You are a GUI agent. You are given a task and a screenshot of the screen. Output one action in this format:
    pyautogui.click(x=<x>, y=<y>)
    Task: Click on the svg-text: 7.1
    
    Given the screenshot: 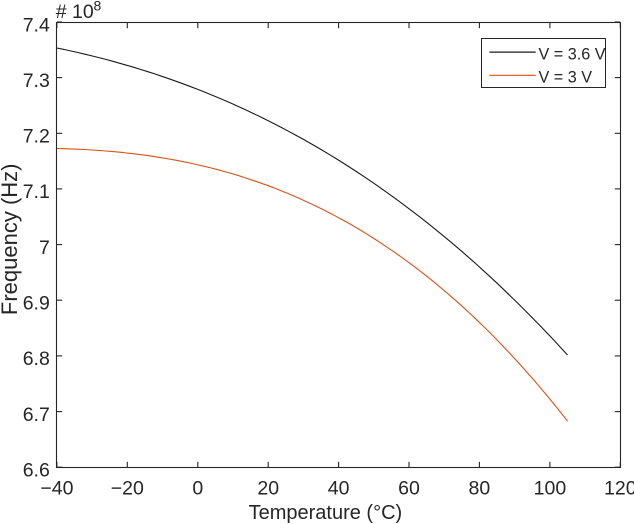 What is the action you would take?
    pyautogui.click(x=36, y=192)
    